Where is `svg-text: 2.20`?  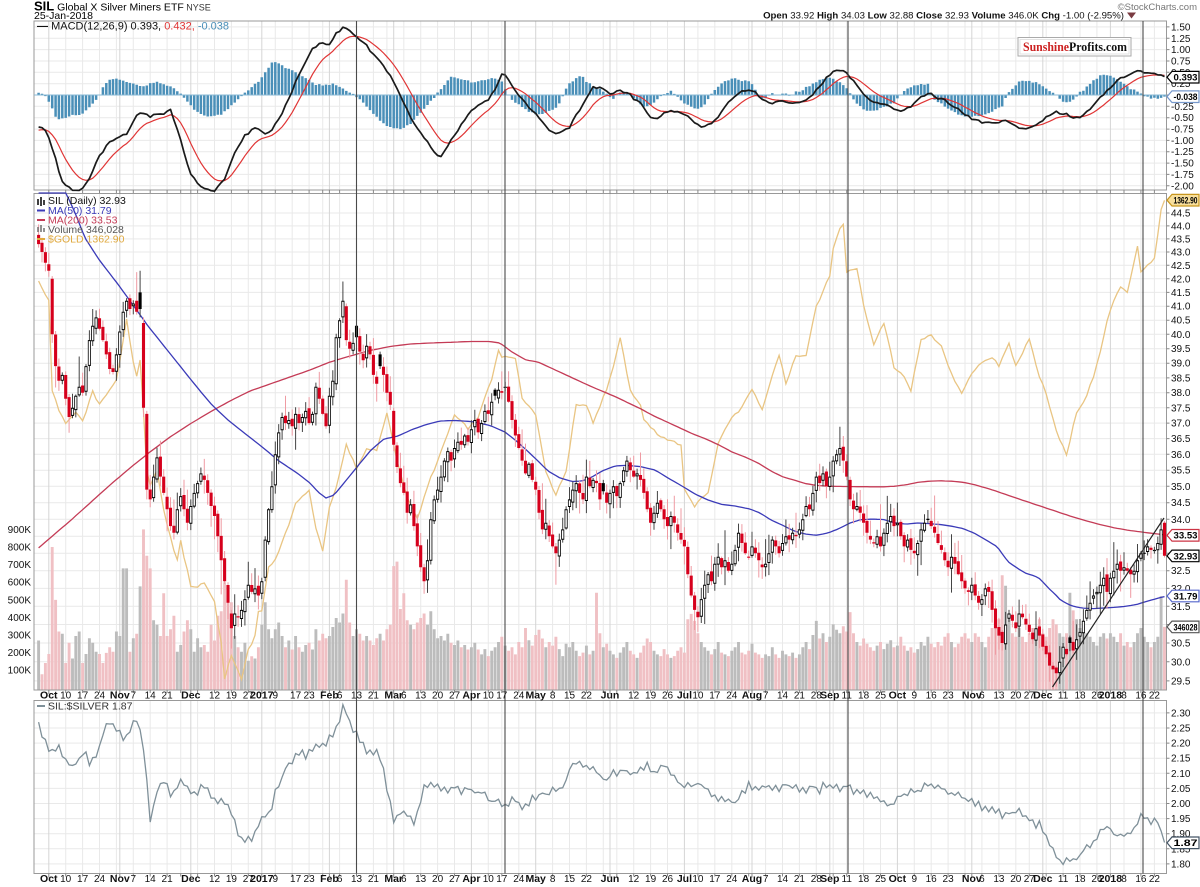 svg-text: 2.20 is located at coordinates (1181, 744).